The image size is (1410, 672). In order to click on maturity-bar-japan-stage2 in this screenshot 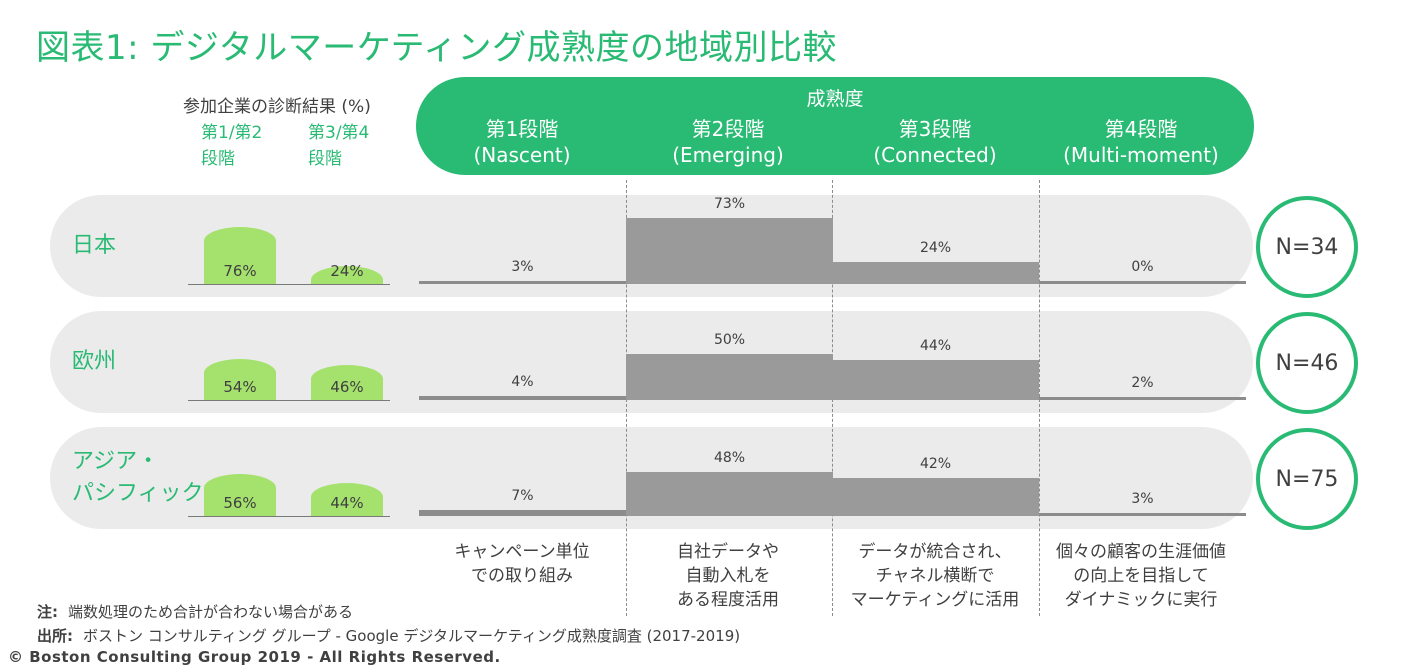, I will do `click(729, 251)`.